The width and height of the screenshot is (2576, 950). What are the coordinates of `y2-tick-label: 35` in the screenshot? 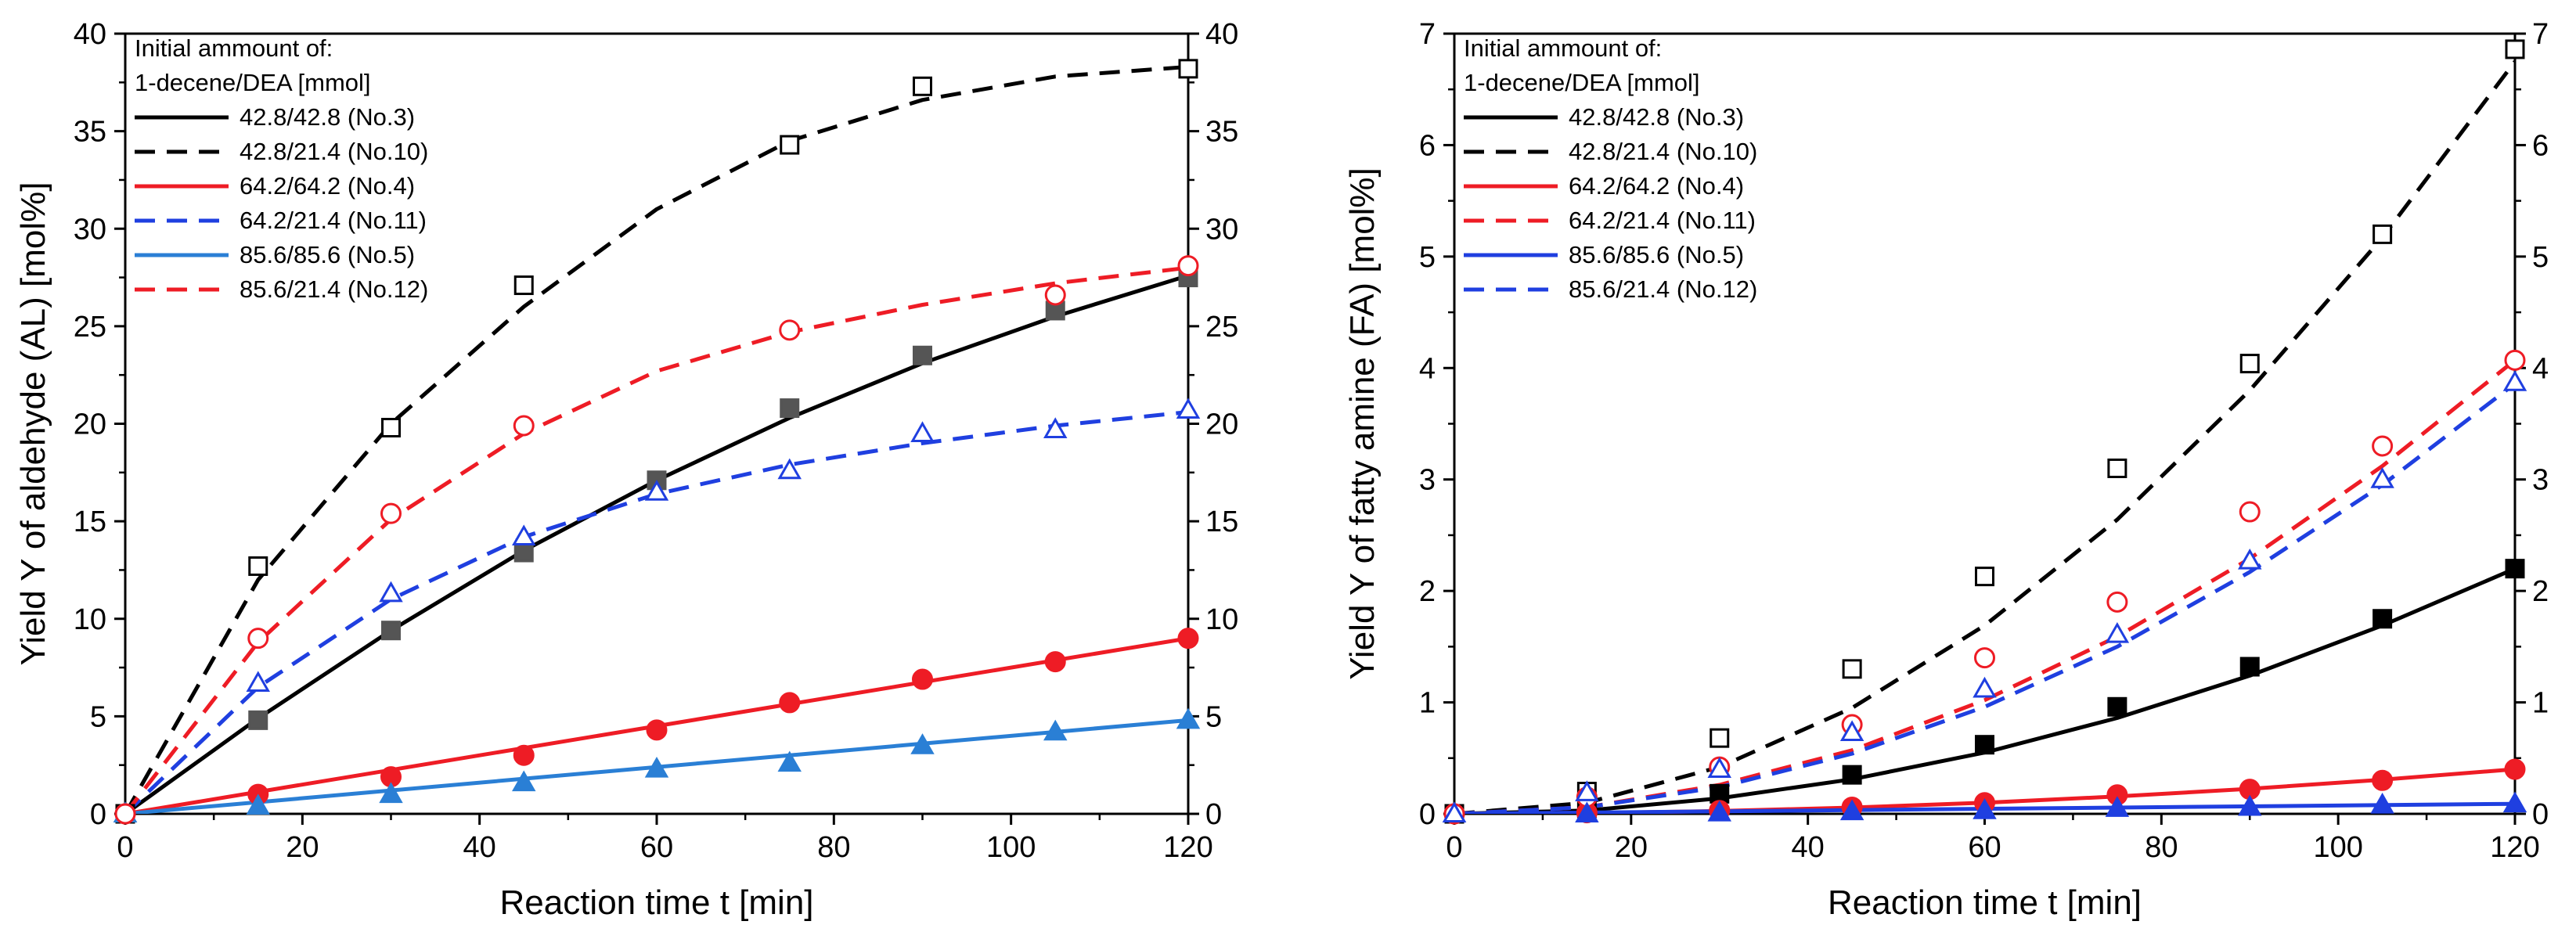 It's located at (1221, 132).